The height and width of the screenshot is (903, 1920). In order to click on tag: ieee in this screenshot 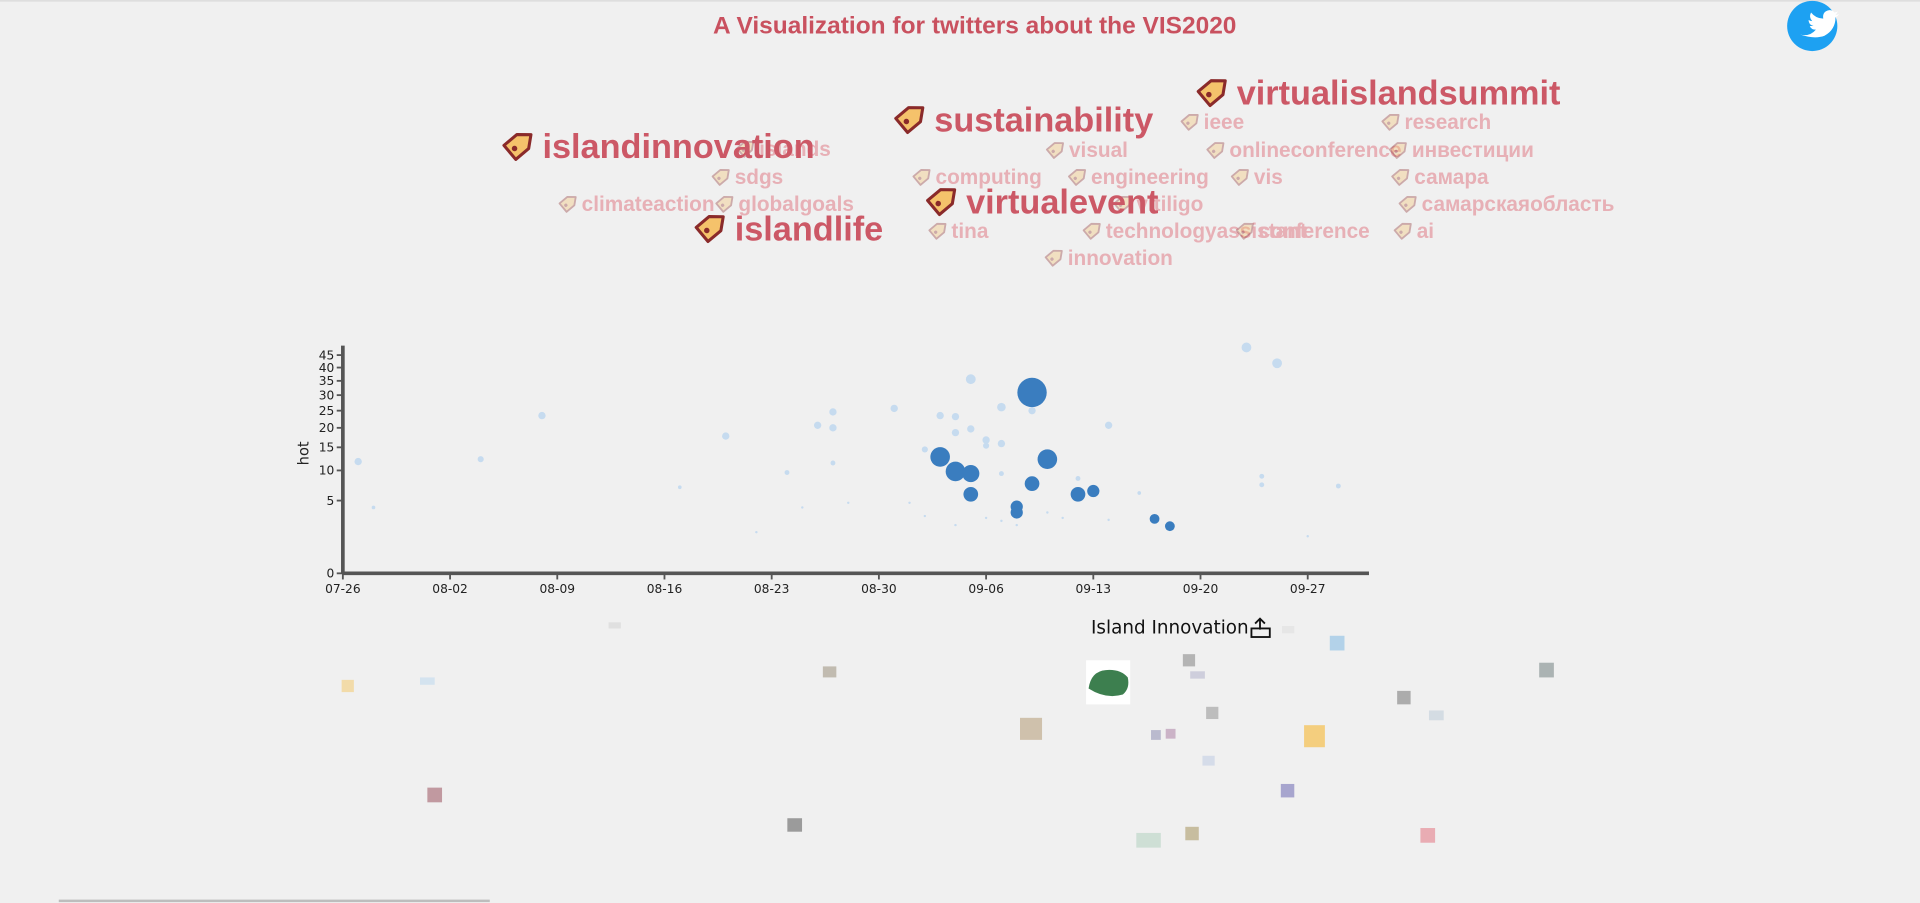, I will do `click(1224, 122)`.